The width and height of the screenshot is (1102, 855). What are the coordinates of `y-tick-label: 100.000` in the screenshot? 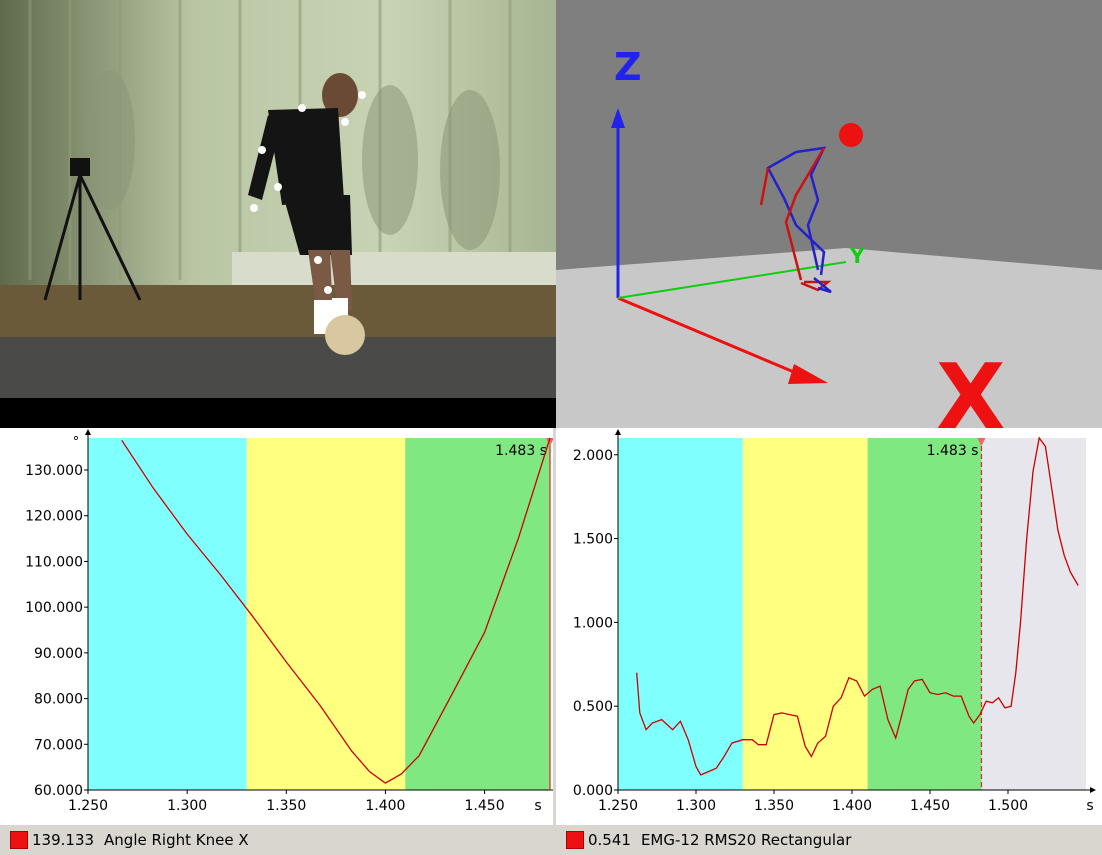 It's located at (54, 608).